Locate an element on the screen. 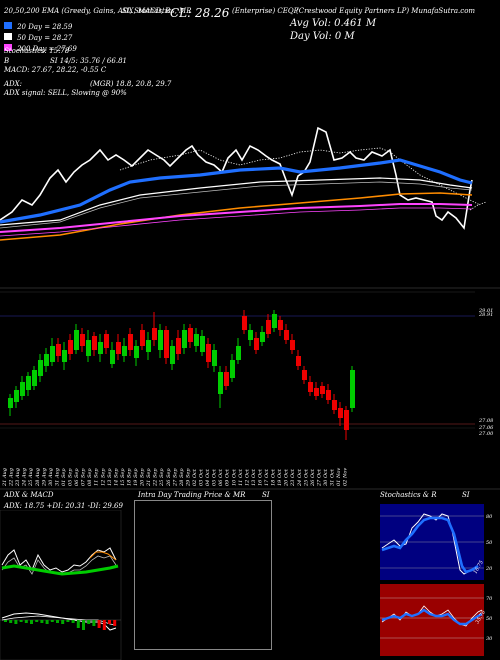 This screenshot has height=660, width=500. date-axis-label: 20 Oct is located at coordinates (287, 477).